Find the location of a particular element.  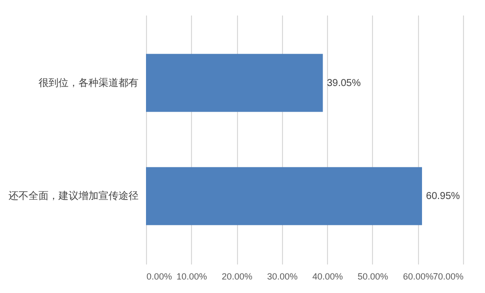

y-tick-label: 还不全面，建议增加宣传途径 is located at coordinates (73, 196).